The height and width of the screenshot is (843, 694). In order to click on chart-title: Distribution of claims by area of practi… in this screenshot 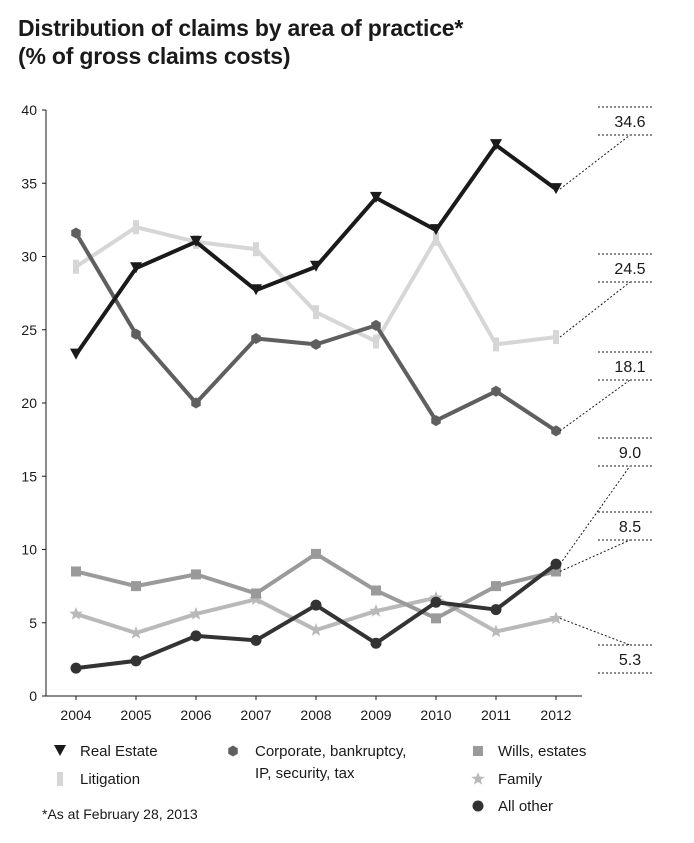, I will do `click(241, 28)`.